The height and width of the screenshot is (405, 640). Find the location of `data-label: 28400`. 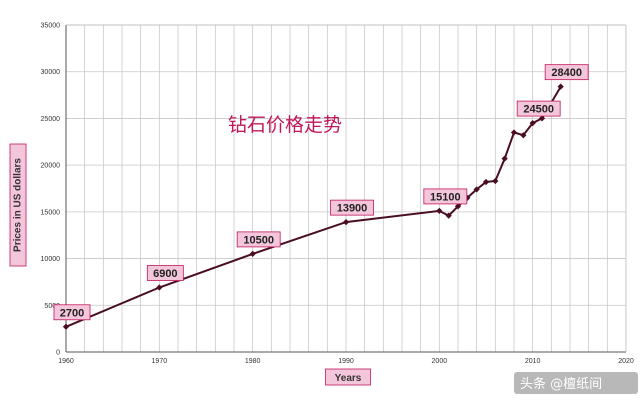

data-label: 28400 is located at coordinates (566, 73).